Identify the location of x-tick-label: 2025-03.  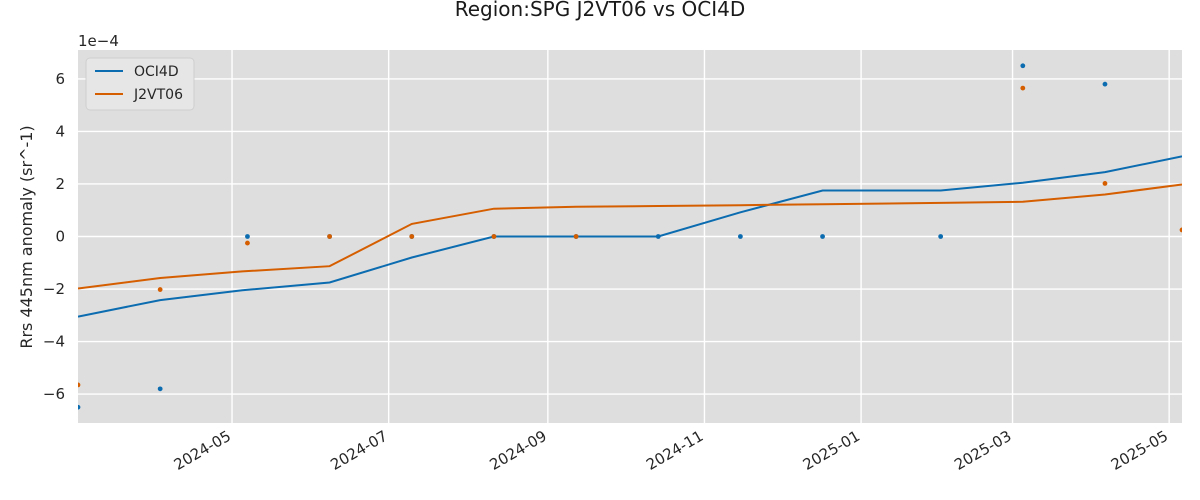
(982, 450).